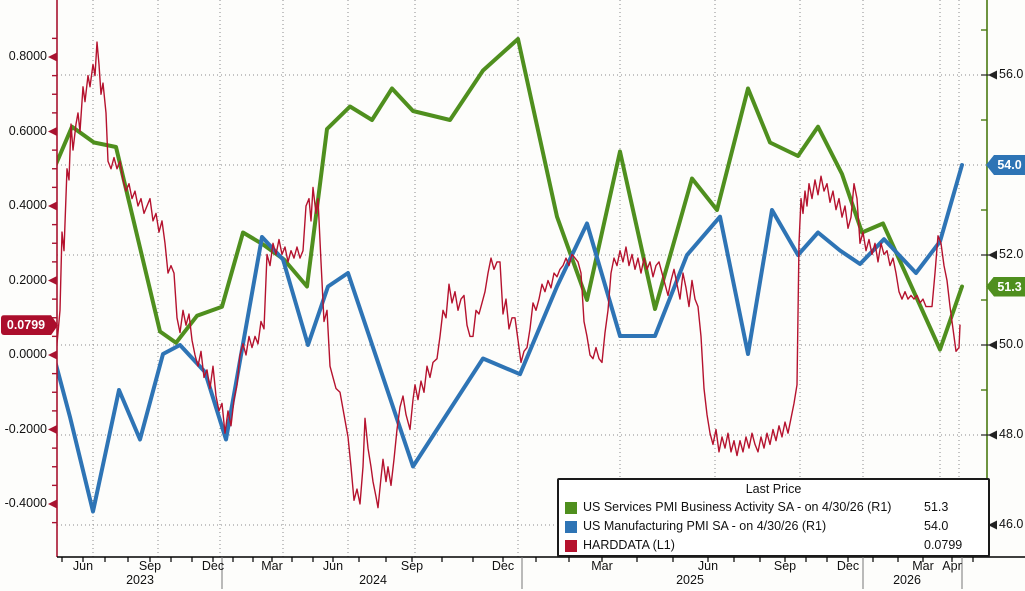 This screenshot has width=1025, height=591. What do you see at coordinates (25, 428) in the screenshot?
I see `y-axis-label-left: -0.2000` at bounding box center [25, 428].